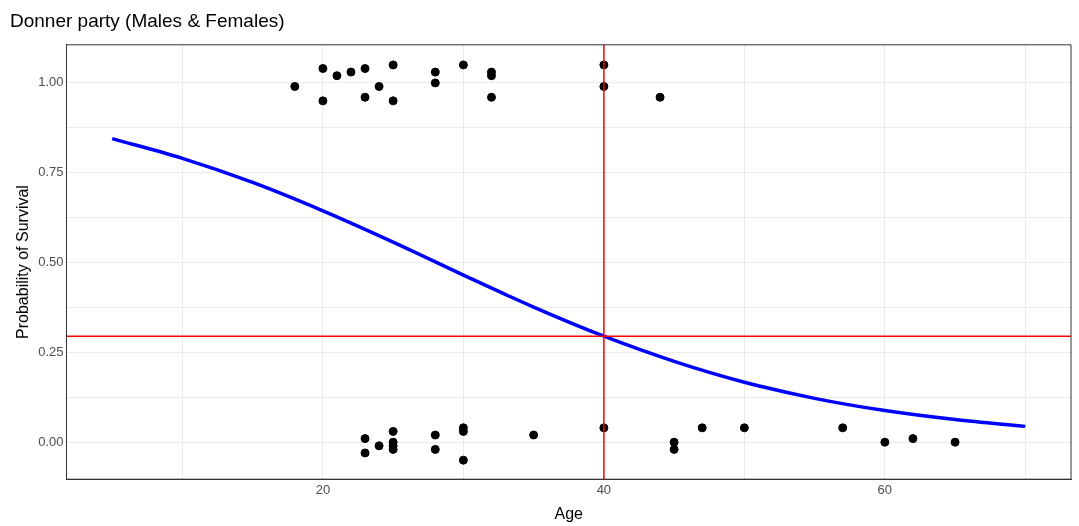 The height and width of the screenshot is (526, 1079). Describe the element at coordinates (51, 172) in the screenshot. I see `y-tick-label: 0.75` at that location.